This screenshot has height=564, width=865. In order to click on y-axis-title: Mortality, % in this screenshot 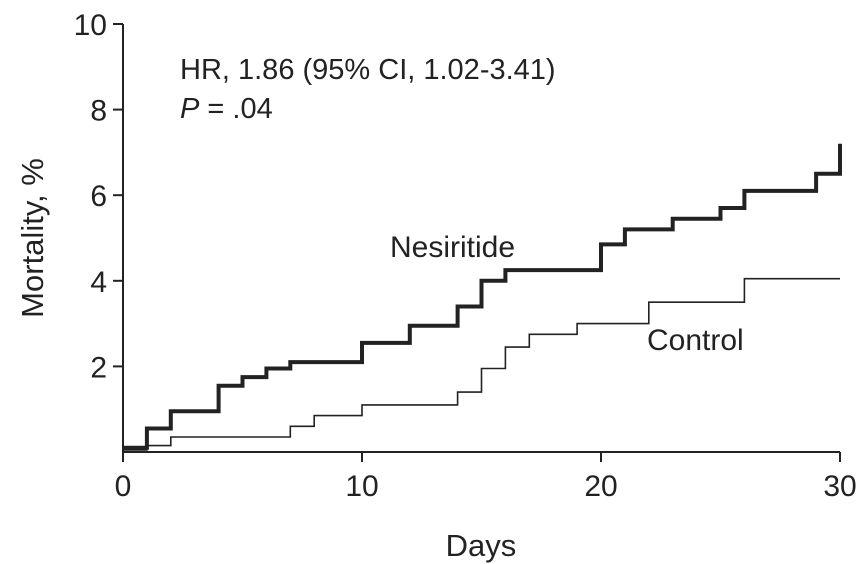, I will do `click(32, 238)`.